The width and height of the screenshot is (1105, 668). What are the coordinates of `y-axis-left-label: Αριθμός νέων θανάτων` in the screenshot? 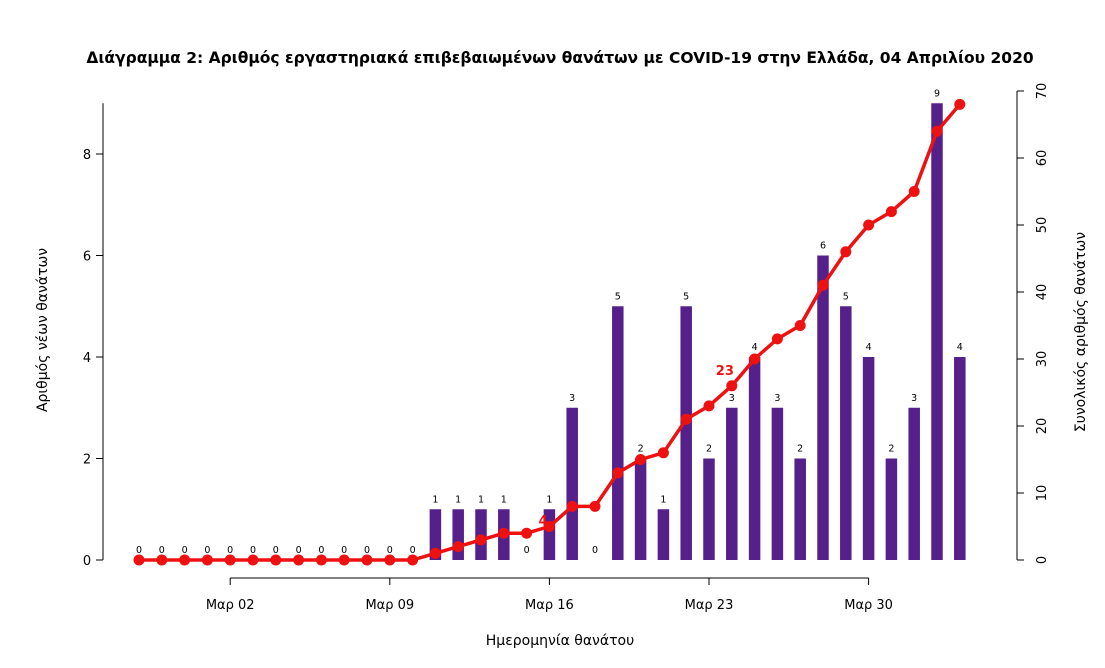 It's located at (43, 330).